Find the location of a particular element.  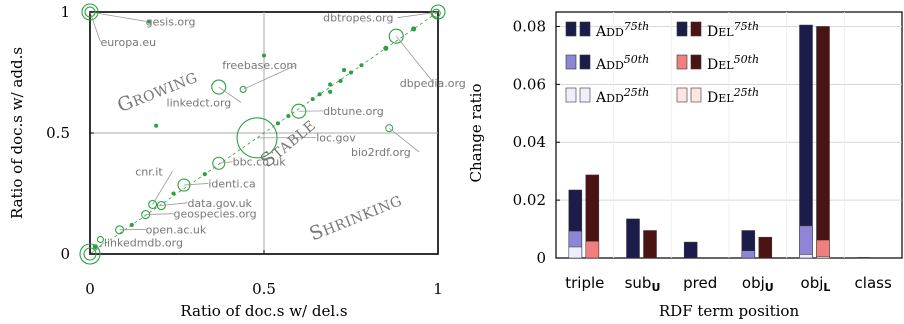

scatter-y-tick-label: 0 is located at coordinates (65, 254).